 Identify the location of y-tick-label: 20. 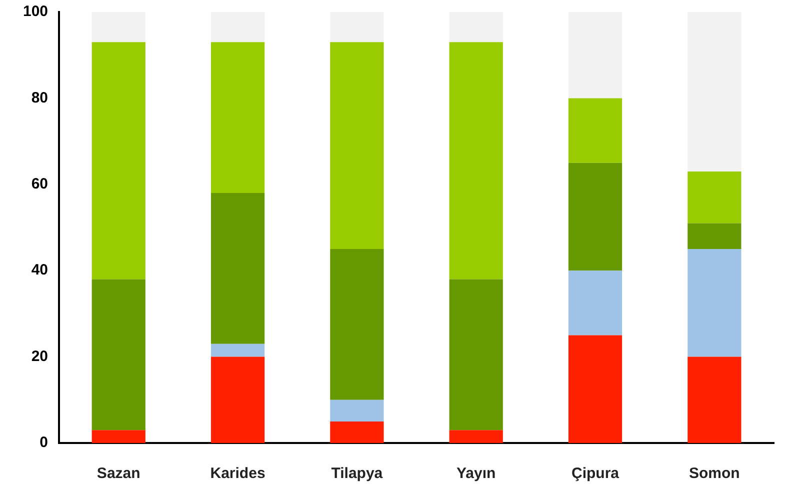
(39, 356).